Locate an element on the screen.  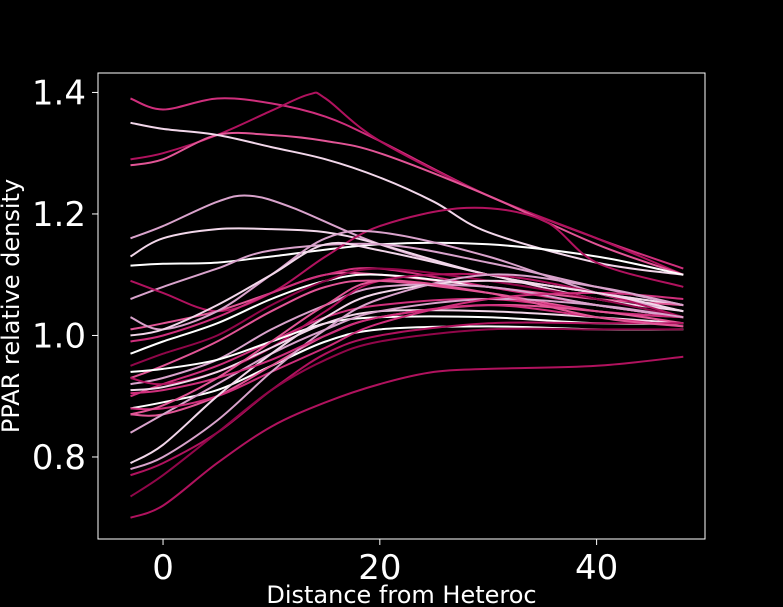
x-axis: 0 20 40 is located at coordinates (385, 563).